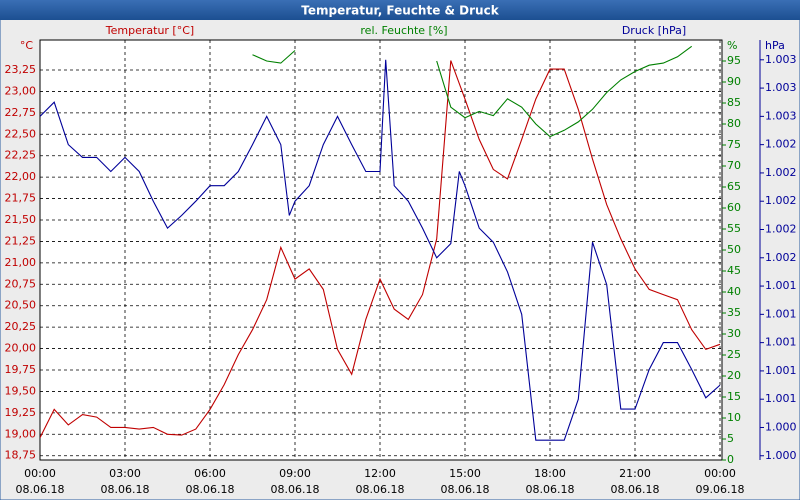 This screenshot has height=500, width=800. I want to click on y2-tick-label: 60, so click(734, 207).